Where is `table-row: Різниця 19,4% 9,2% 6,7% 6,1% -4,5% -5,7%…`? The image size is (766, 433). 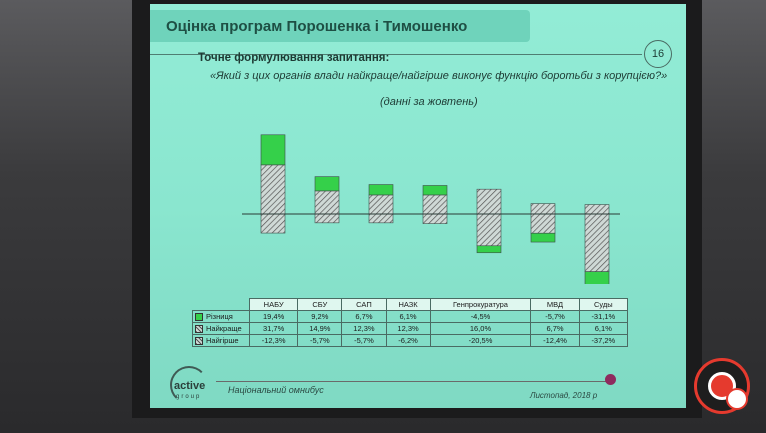
table-row: Різниця 19,4% 9,2% 6,7% 6,1% -4,5% -5,7%… is located at coordinates (410, 316).